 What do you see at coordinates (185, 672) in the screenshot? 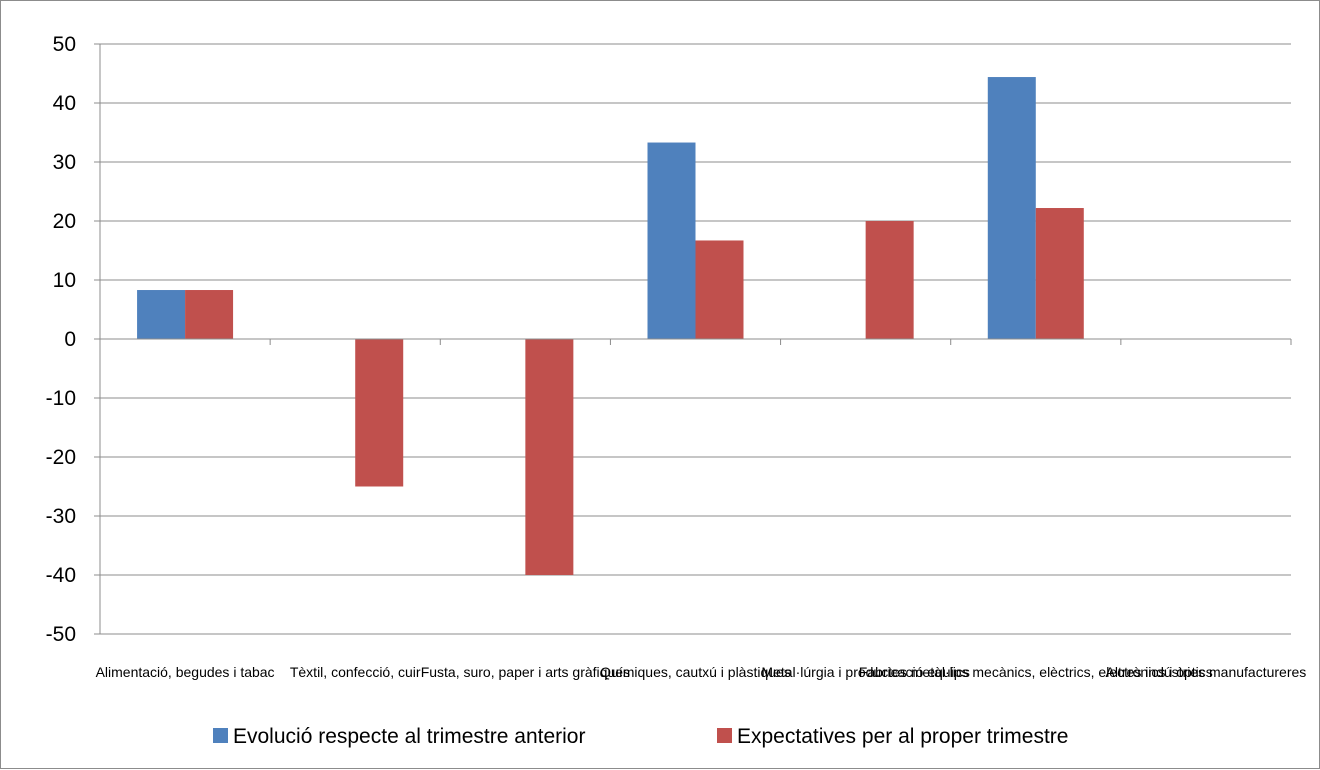
I see `category-label: Alimentació, begudes i tabac` at bounding box center [185, 672].